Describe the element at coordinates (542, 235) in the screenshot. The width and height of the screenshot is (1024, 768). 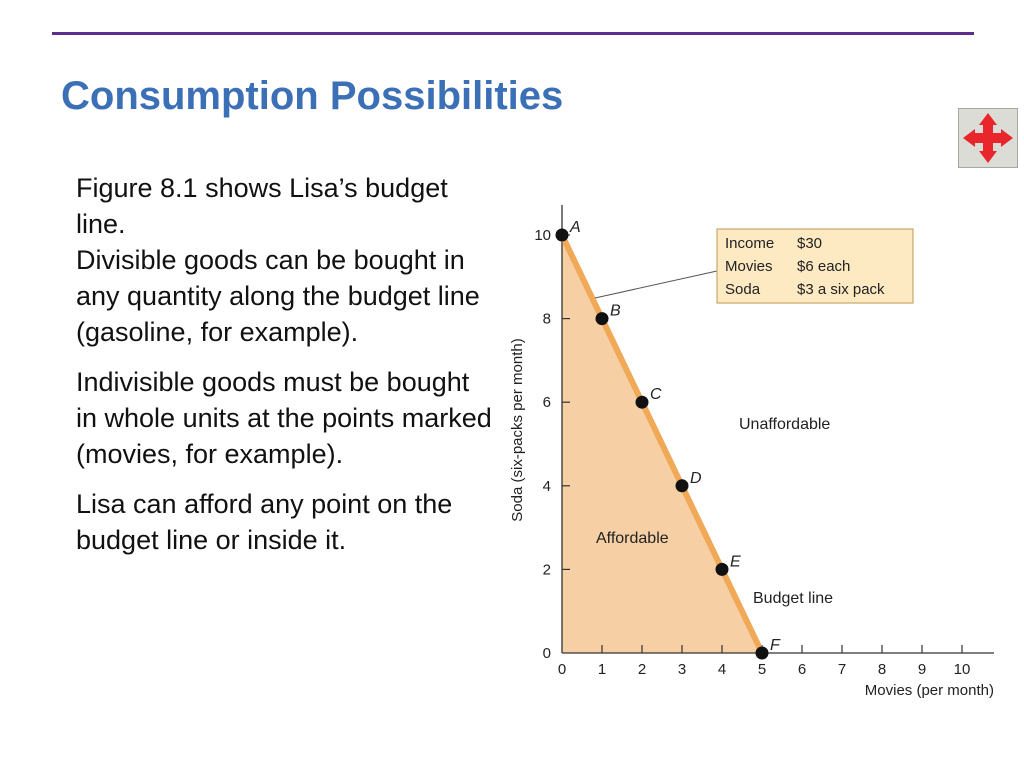
I see `y-tick-label: 10` at that location.